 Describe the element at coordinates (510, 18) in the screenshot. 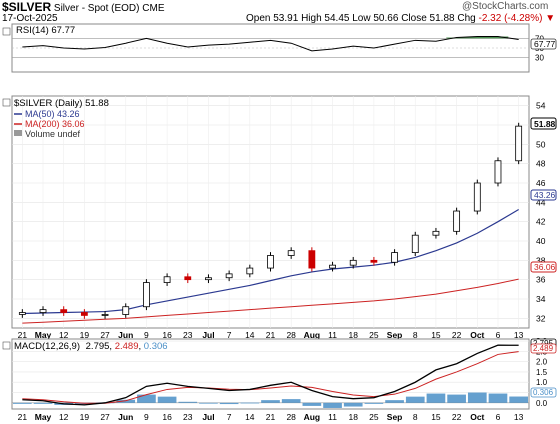

I see `chg-value: -2.32 (-4.28%)` at that location.